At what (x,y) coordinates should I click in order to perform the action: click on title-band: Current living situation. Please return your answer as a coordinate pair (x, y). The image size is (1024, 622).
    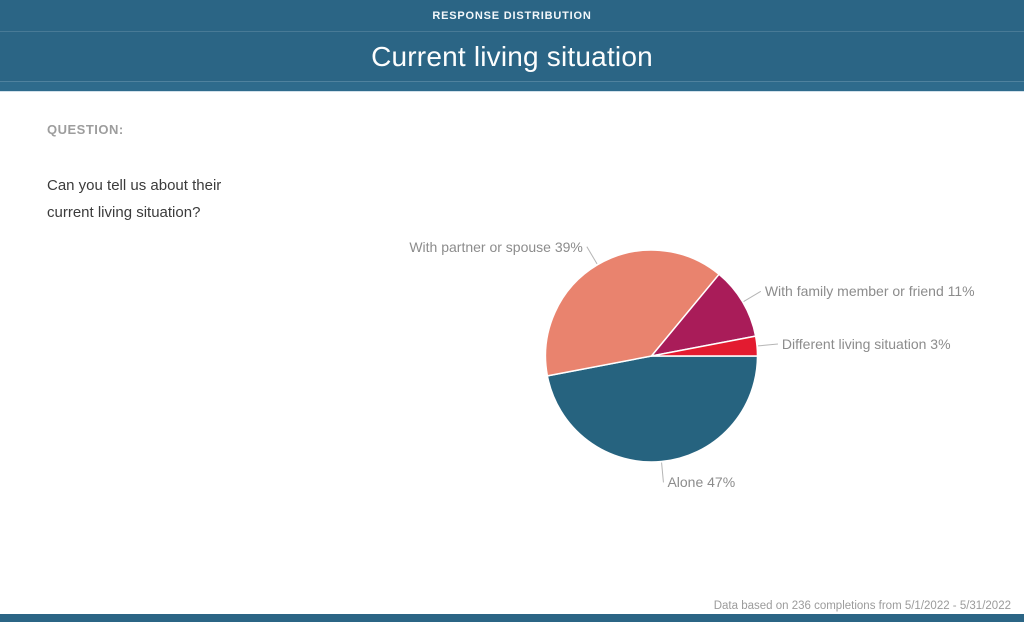
    Looking at the image, I should click on (512, 56).